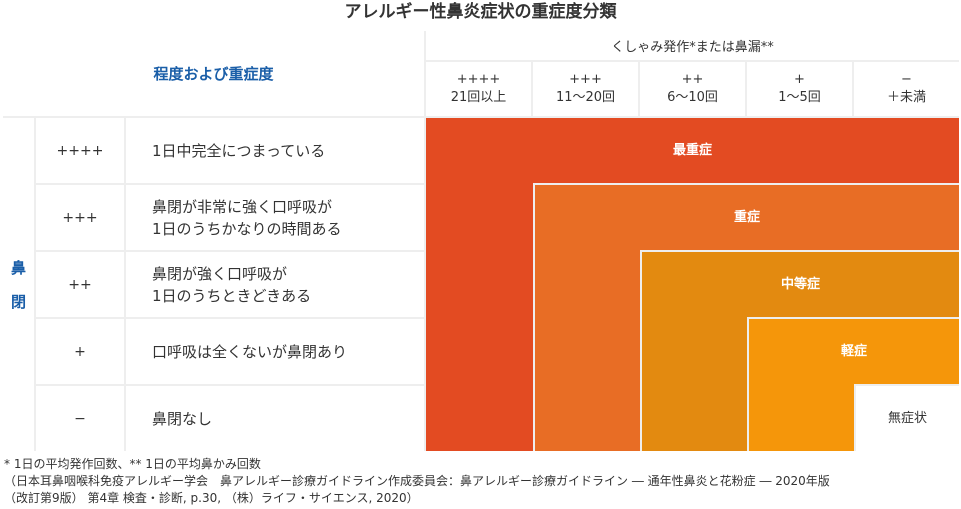  I want to click on column-header: + 1〜5回, so click(799, 89).